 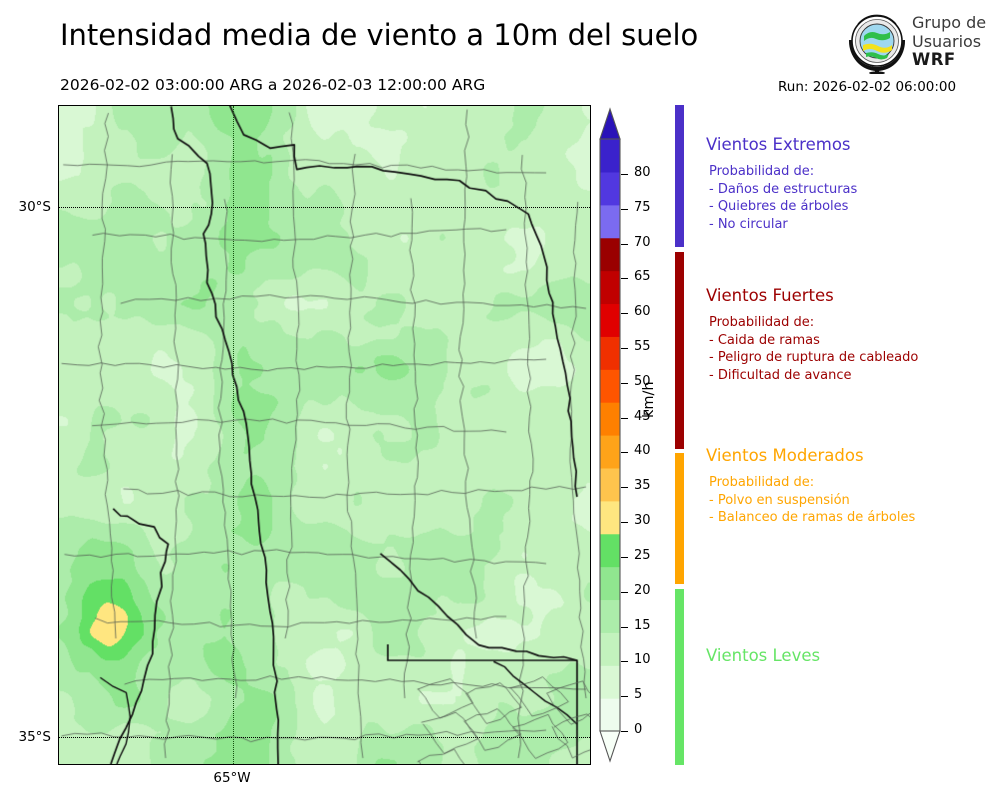 What do you see at coordinates (642, 486) in the screenshot?
I see `colorbar-tick-label: 35` at bounding box center [642, 486].